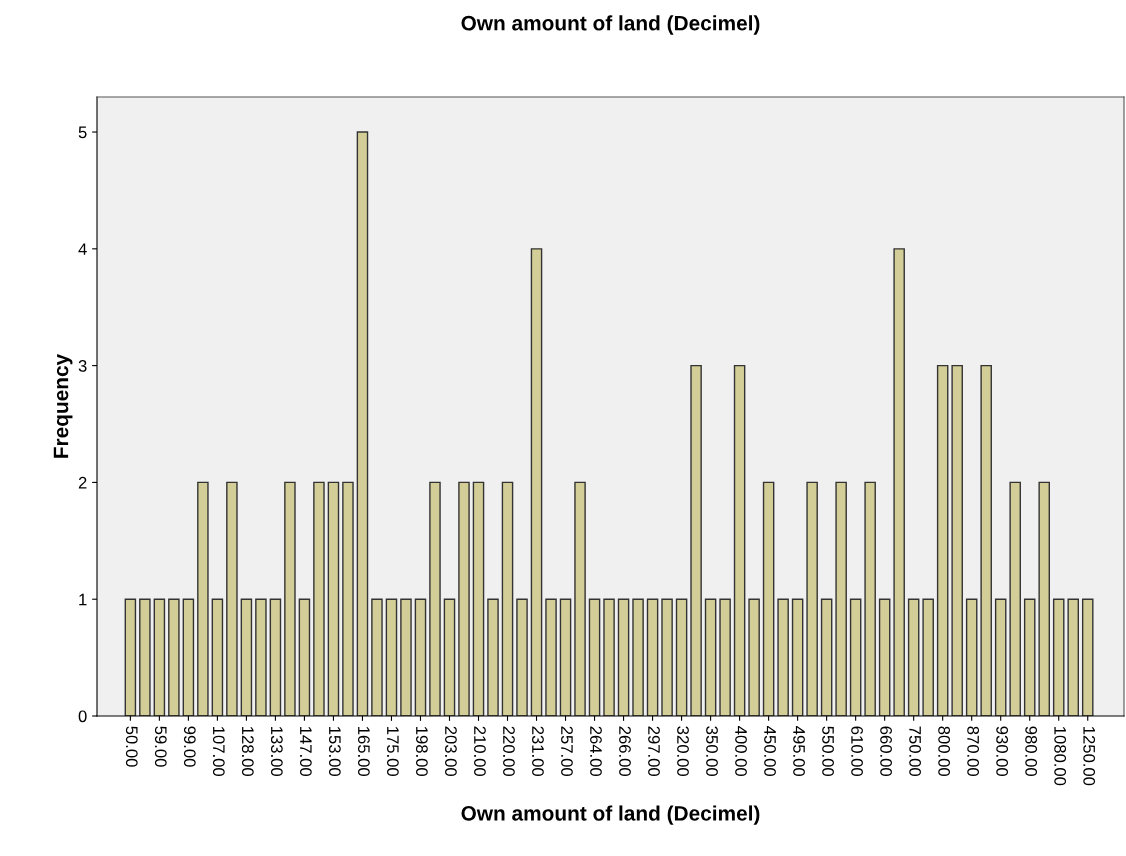 This screenshot has height=856, width=1126. What do you see at coordinates (857, 751) in the screenshot?
I see `x-tick-label: 610.00` at bounding box center [857, 751].